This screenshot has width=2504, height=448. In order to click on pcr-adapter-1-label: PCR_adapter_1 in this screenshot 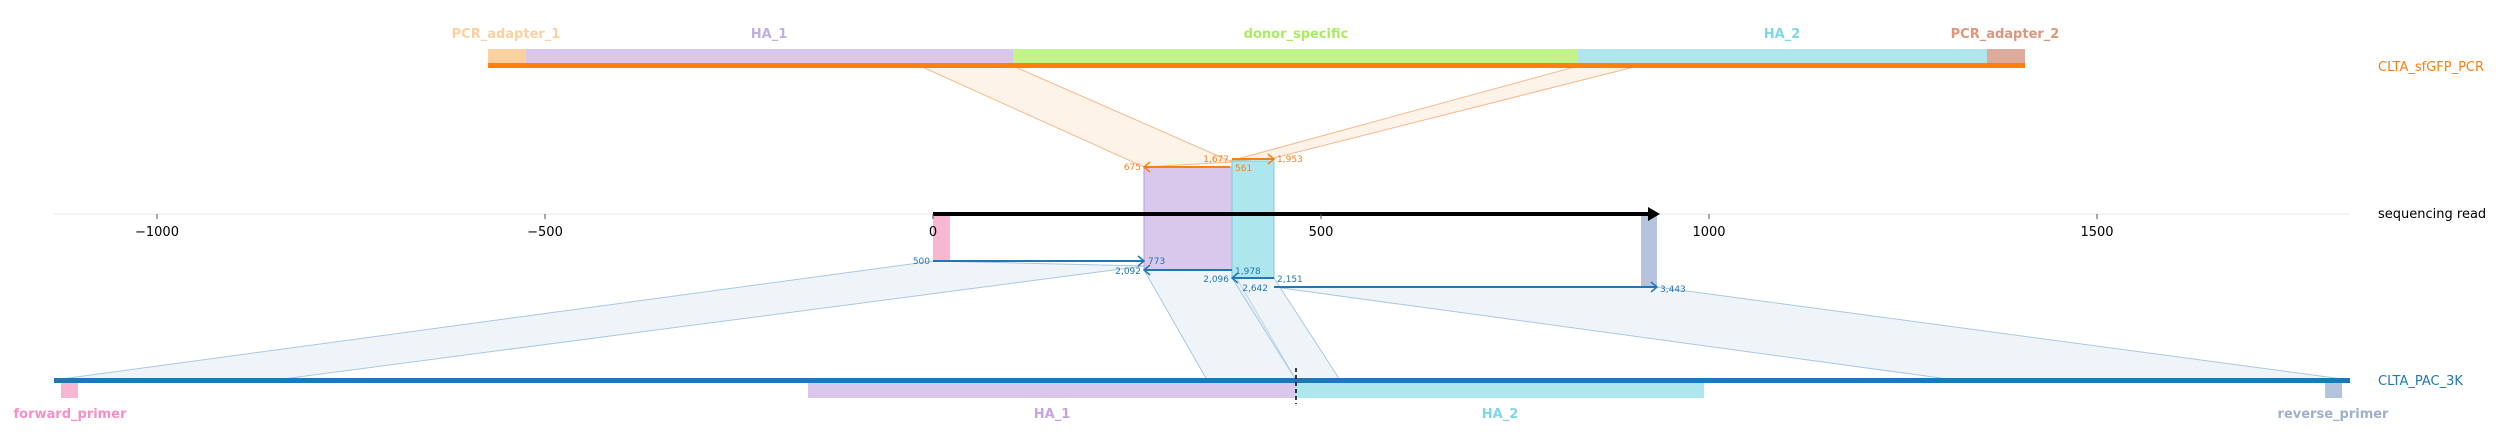, I will do `click(506, 34)`.